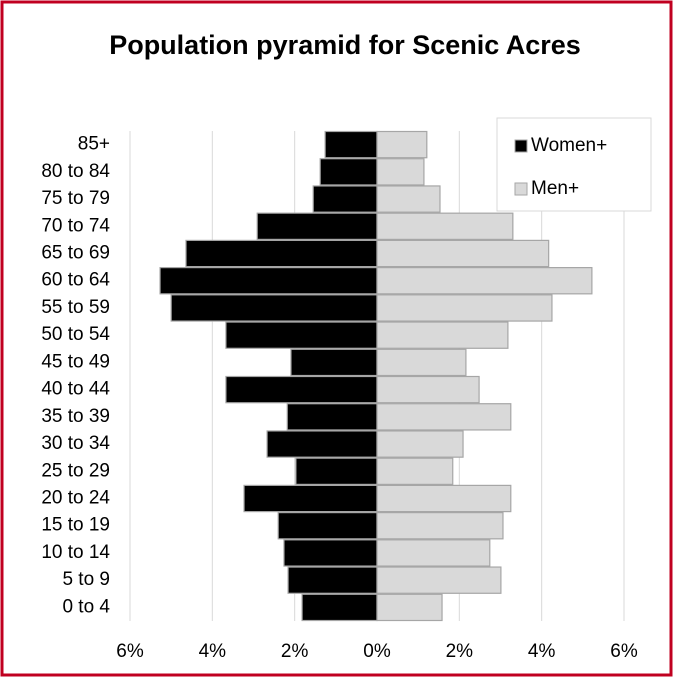 Image resolution: width=673 pixels, height=679 pixels. What do you see at coordinates (75, 334) in the screenshot?
I see `y-tick-label: 50 to 54` at bounding box center [75, 334].